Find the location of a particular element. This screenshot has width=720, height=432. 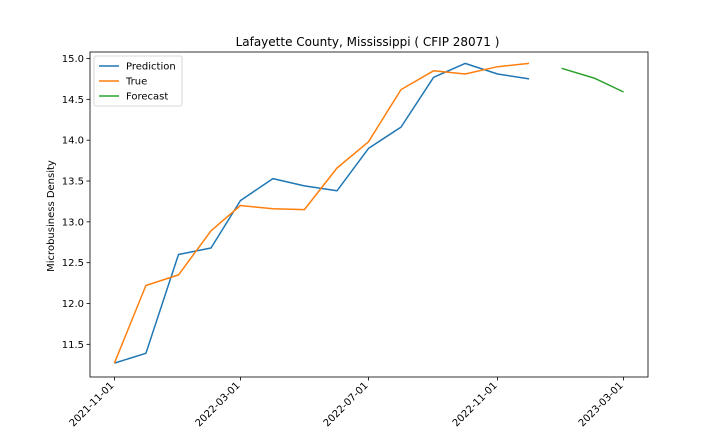

series-line-forecast is located at coordinates (592, 80).